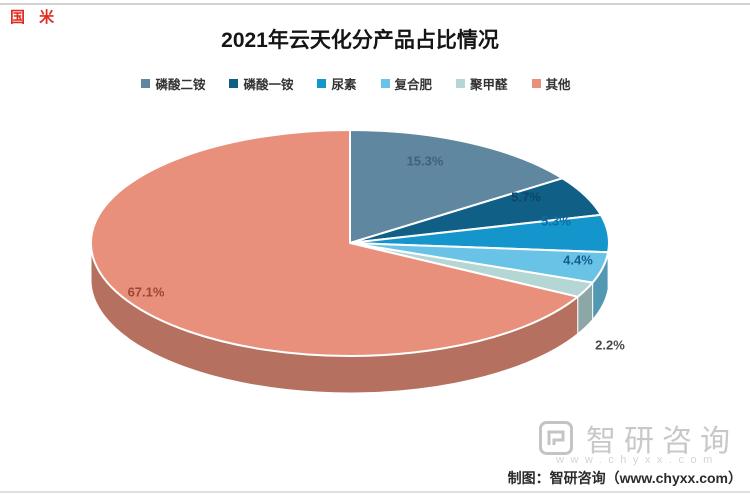 The image size is (750, 500). What do you see at coordinates (456, 186) in the screenshot?
I see `pie-slice` at bounding box center [456, 186].